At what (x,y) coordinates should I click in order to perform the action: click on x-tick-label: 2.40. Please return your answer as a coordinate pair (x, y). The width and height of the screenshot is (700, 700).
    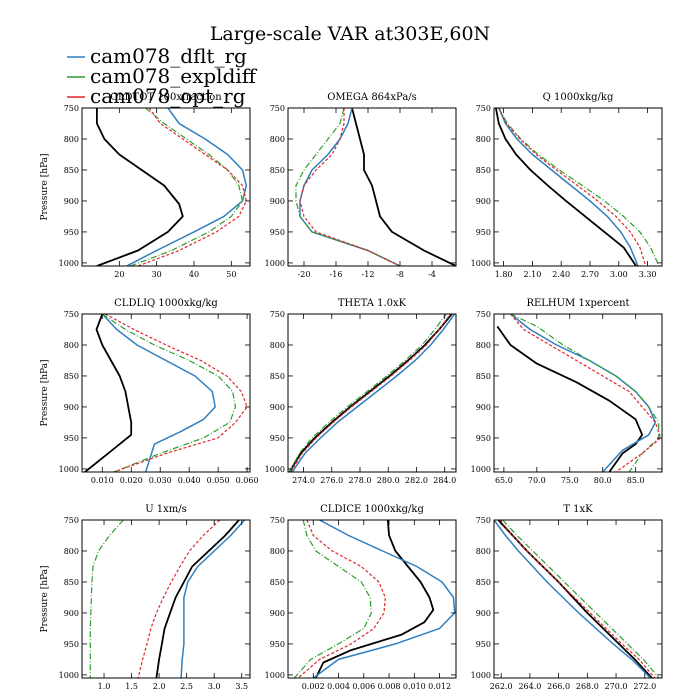
    Looking at the image, I should click on (561, 274).